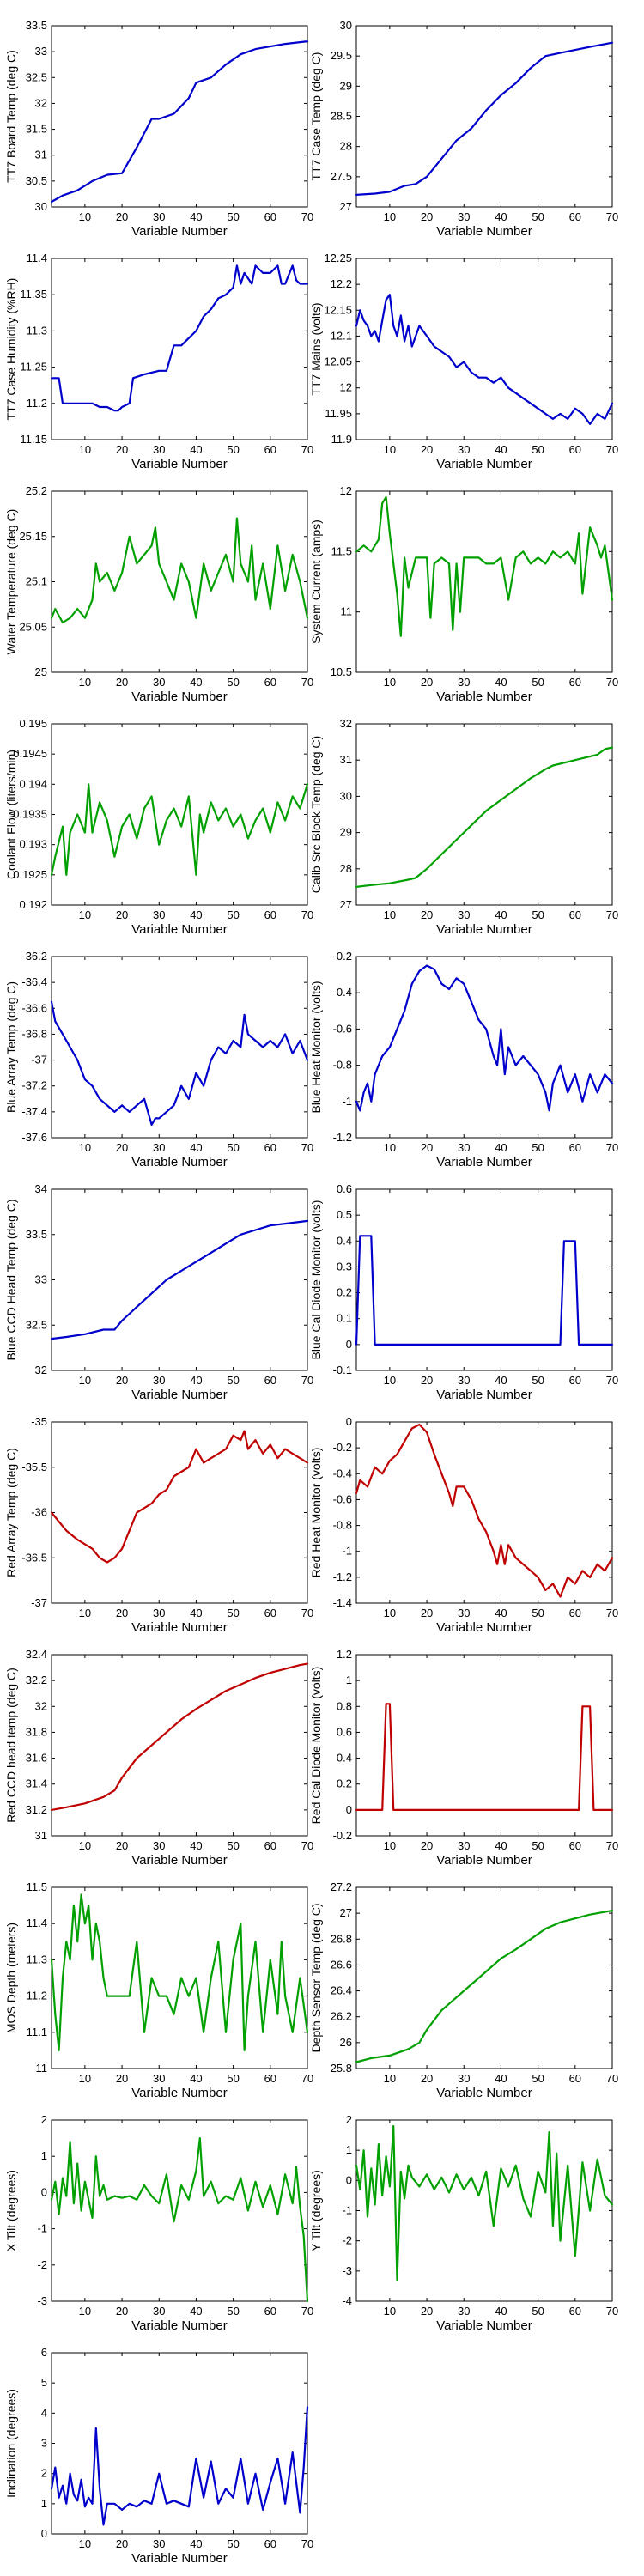  I want to click on y-tick-label: 32.2, so click(36, 1680).